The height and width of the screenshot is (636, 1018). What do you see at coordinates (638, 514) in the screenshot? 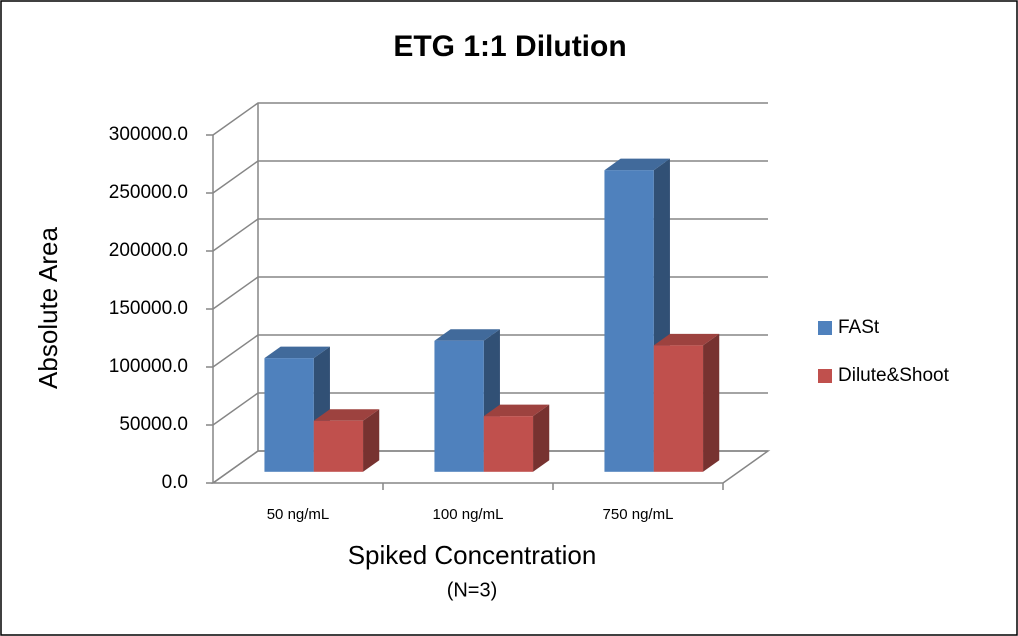
I see `x-tick-label: 750 ng/mL` at bounding box center [638, 514].